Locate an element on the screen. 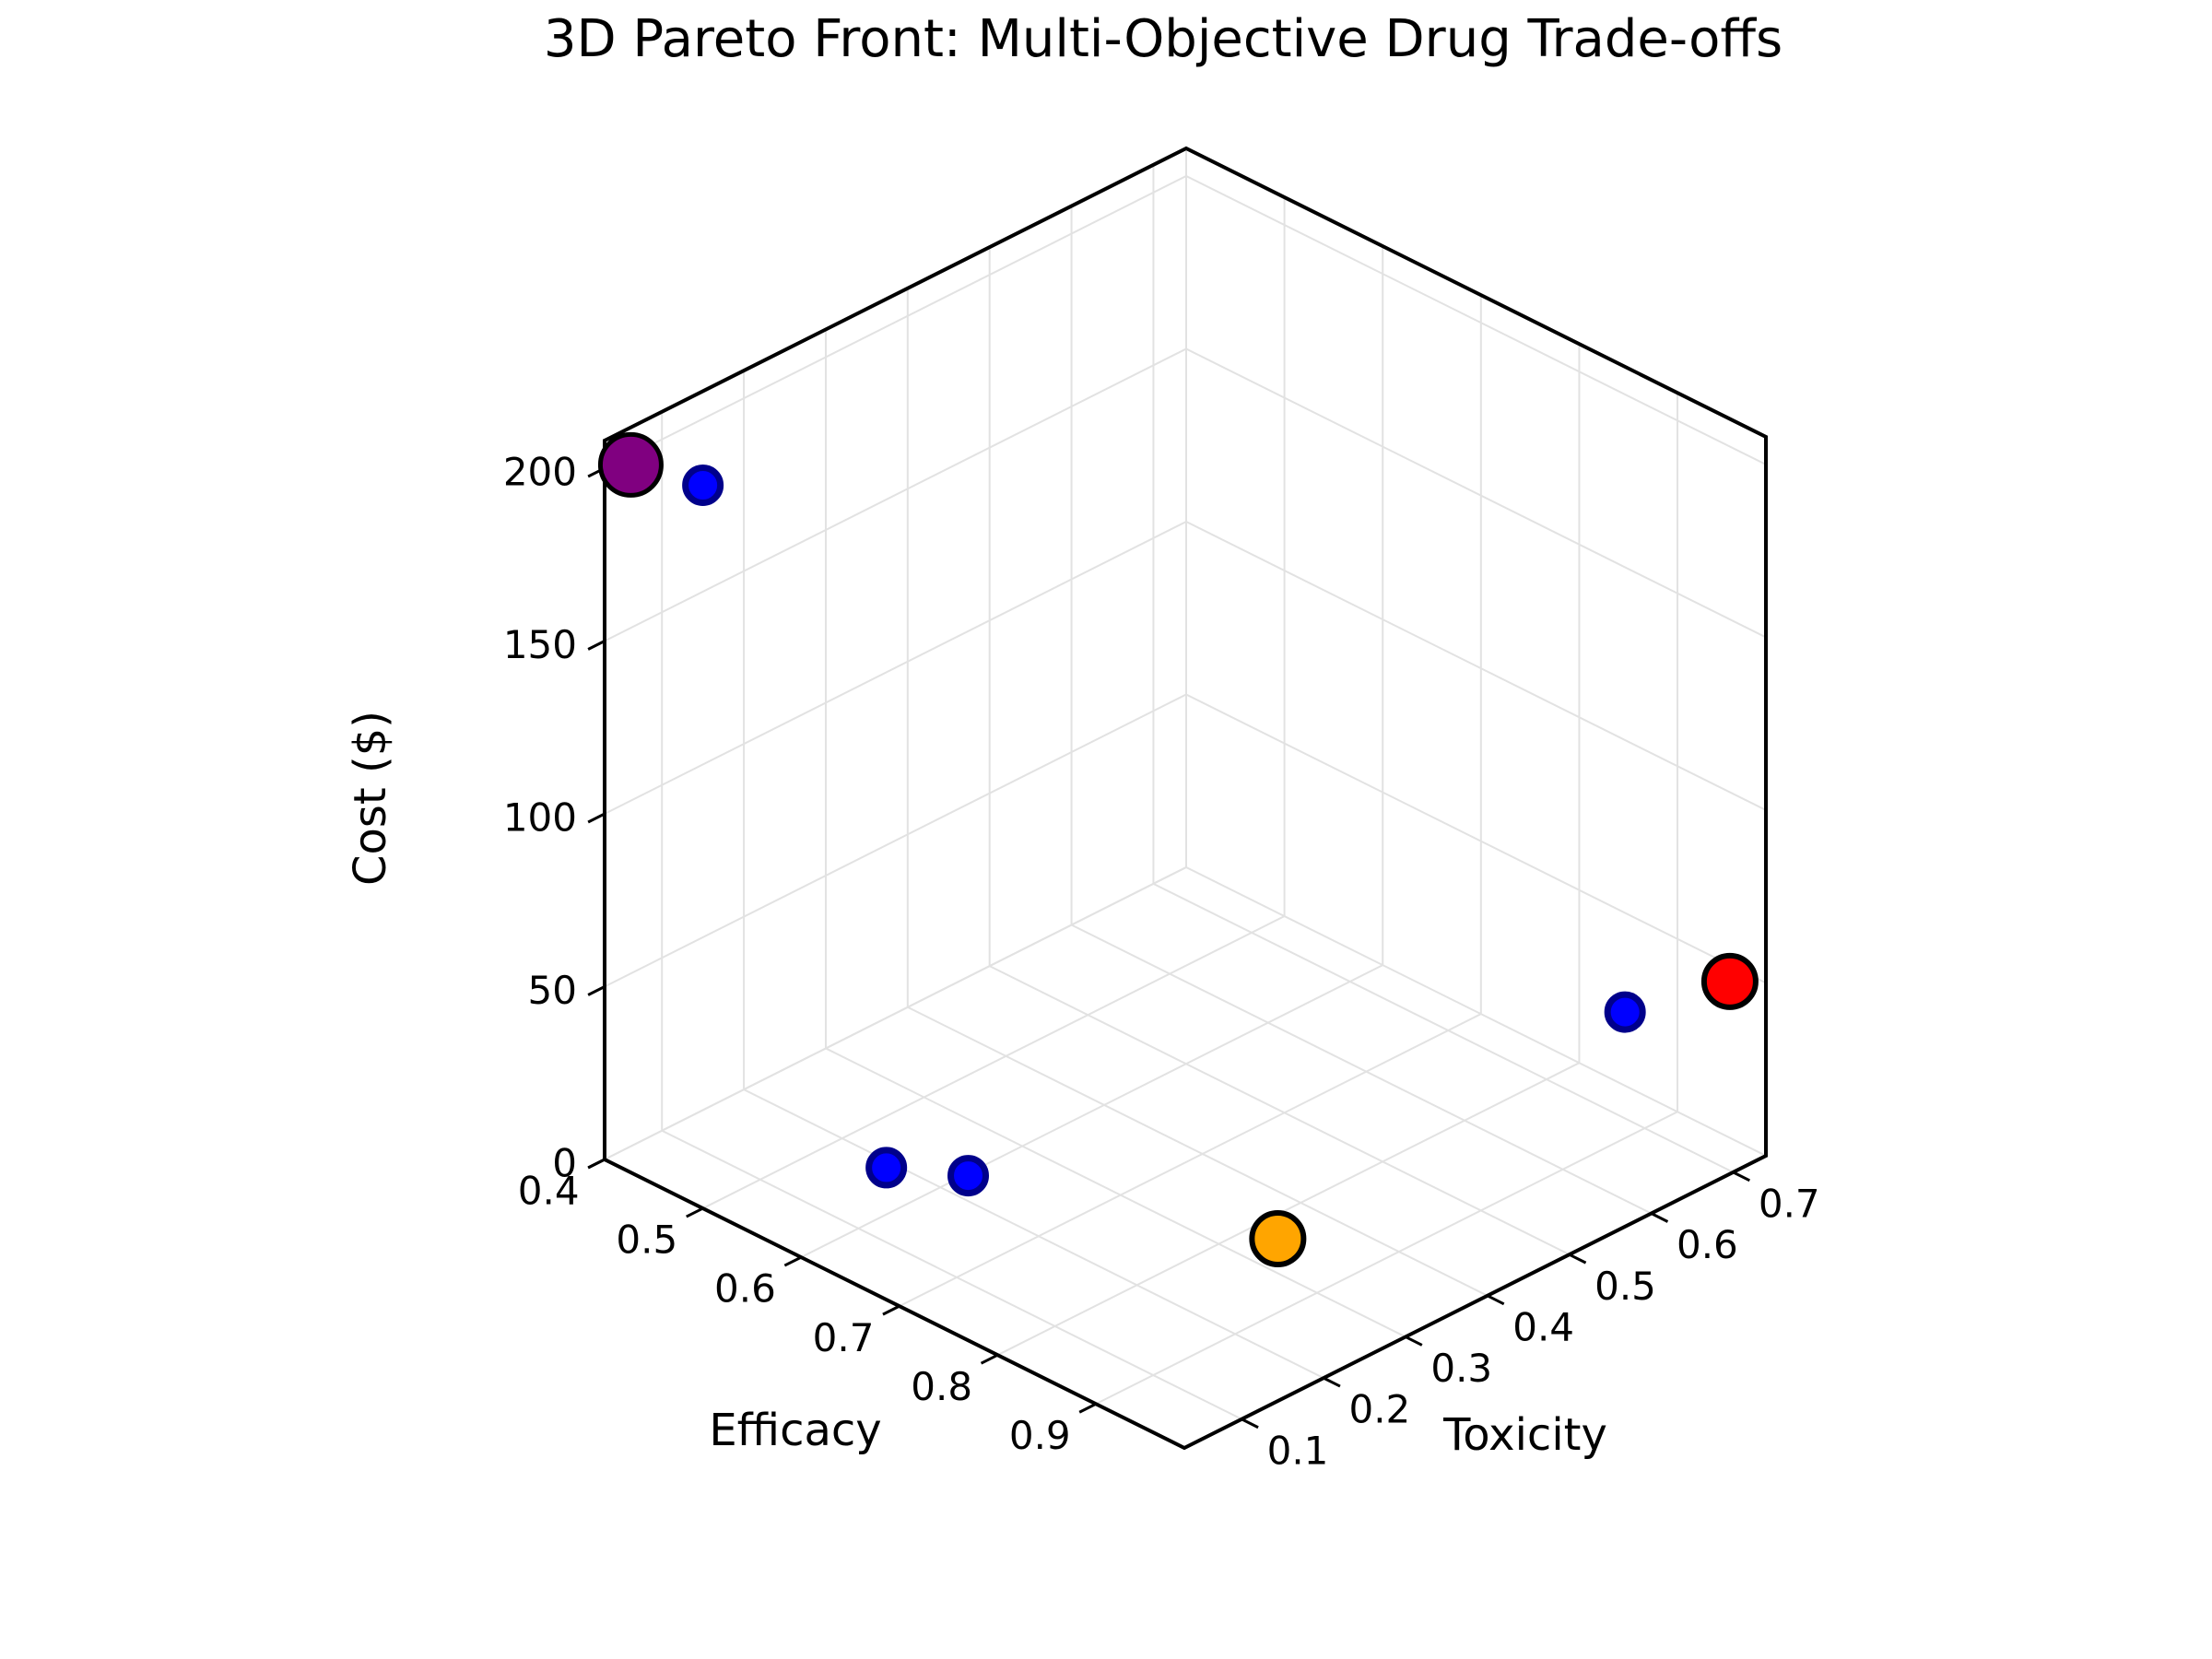 The height and width of the screenshot is (1659, 2212). z-axis-label-cost: Cost ($) is located at coordinates (370, 798).